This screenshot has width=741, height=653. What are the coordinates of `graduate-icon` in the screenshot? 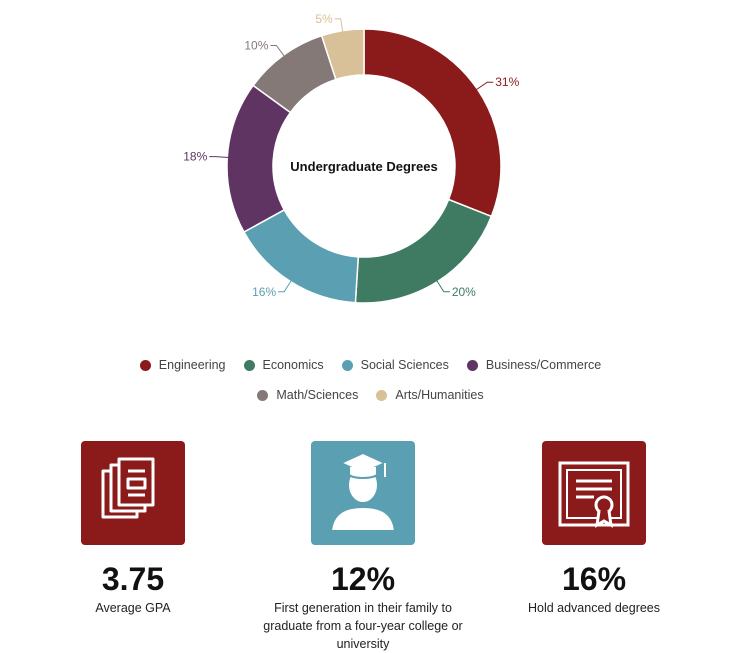 It's located at (363, 491).